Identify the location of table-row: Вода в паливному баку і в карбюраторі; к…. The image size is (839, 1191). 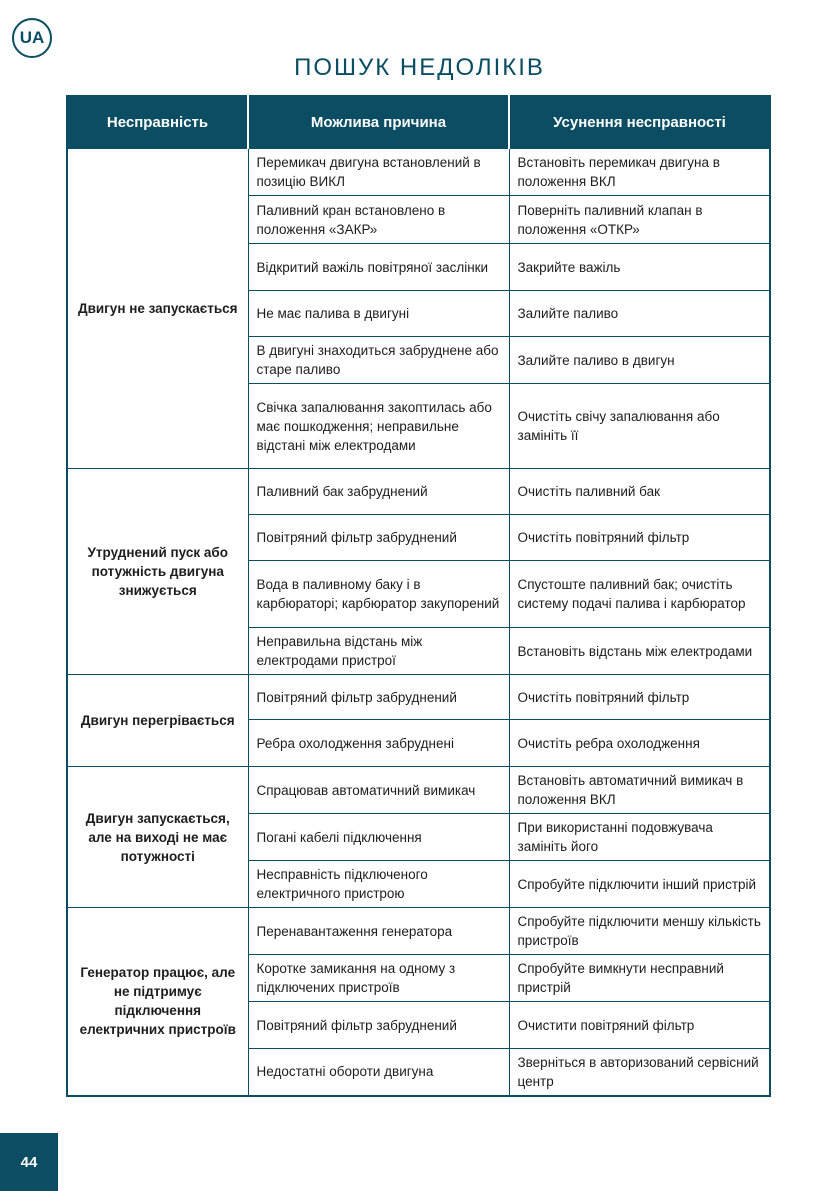
(419, 594).